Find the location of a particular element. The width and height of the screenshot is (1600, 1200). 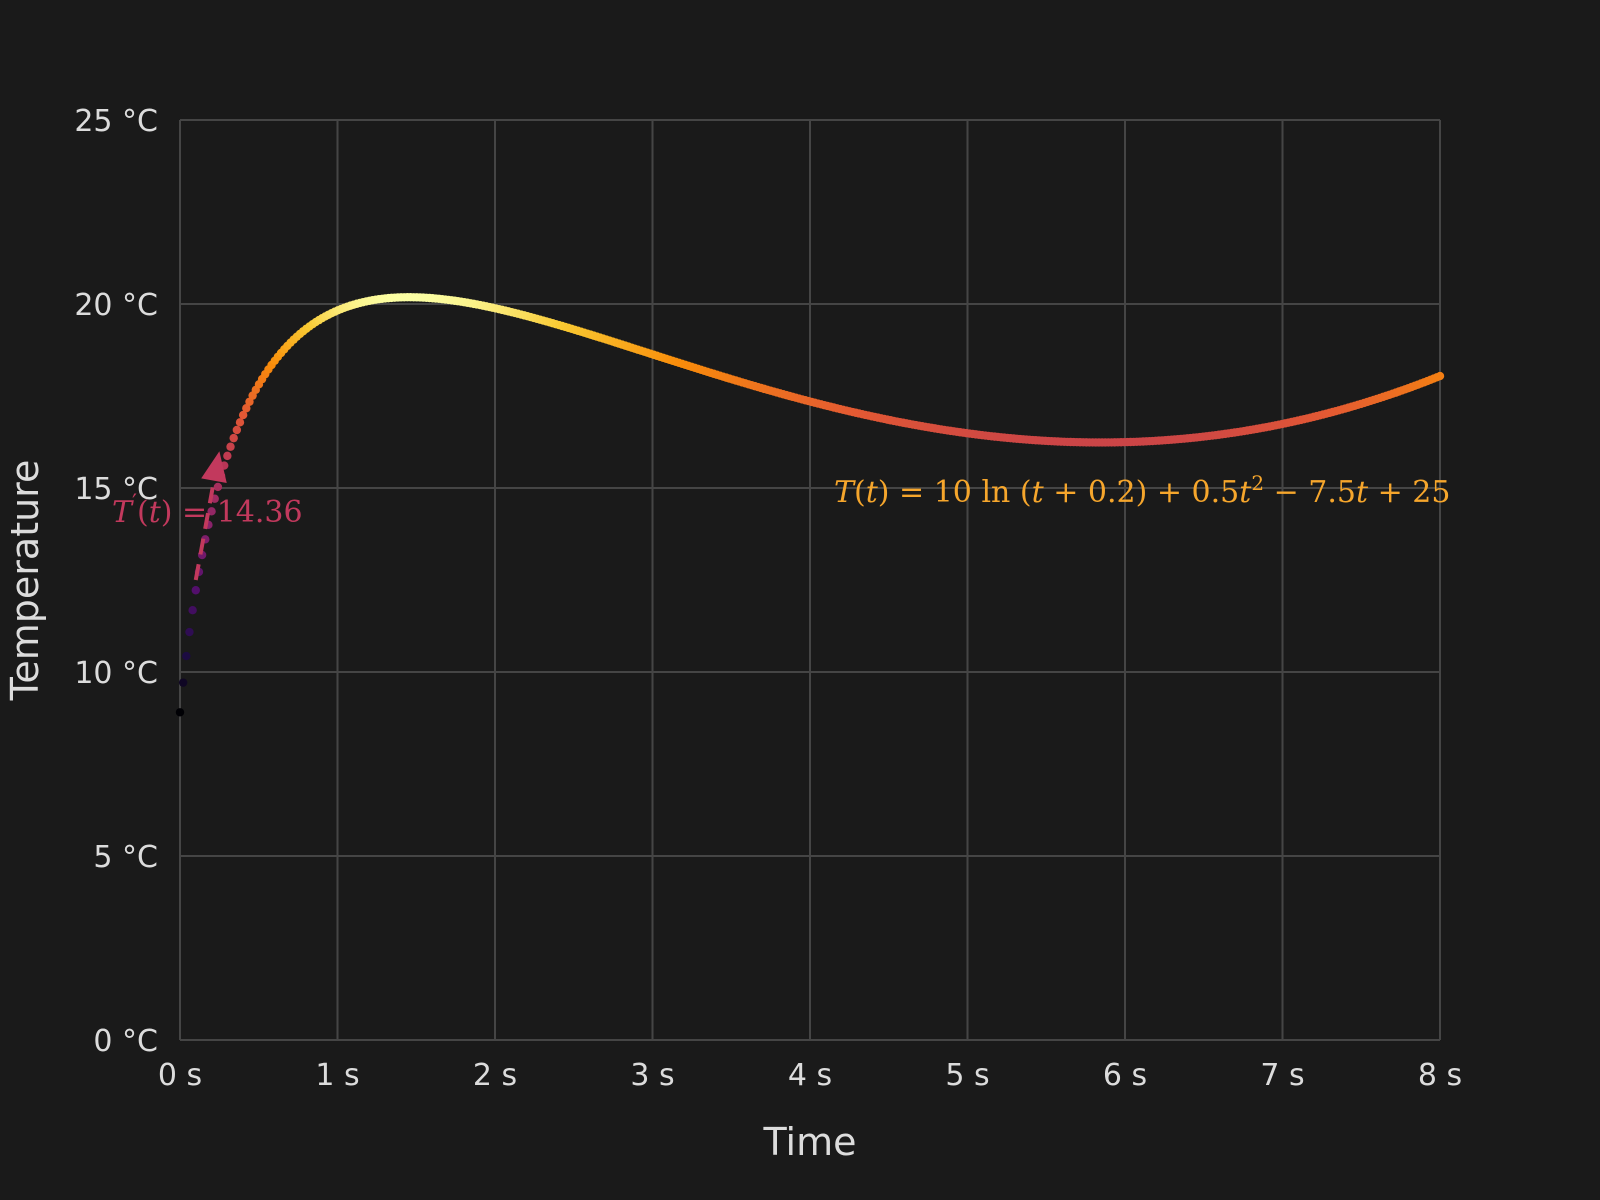

tangent-arrow is located at coordinates (210, 516).